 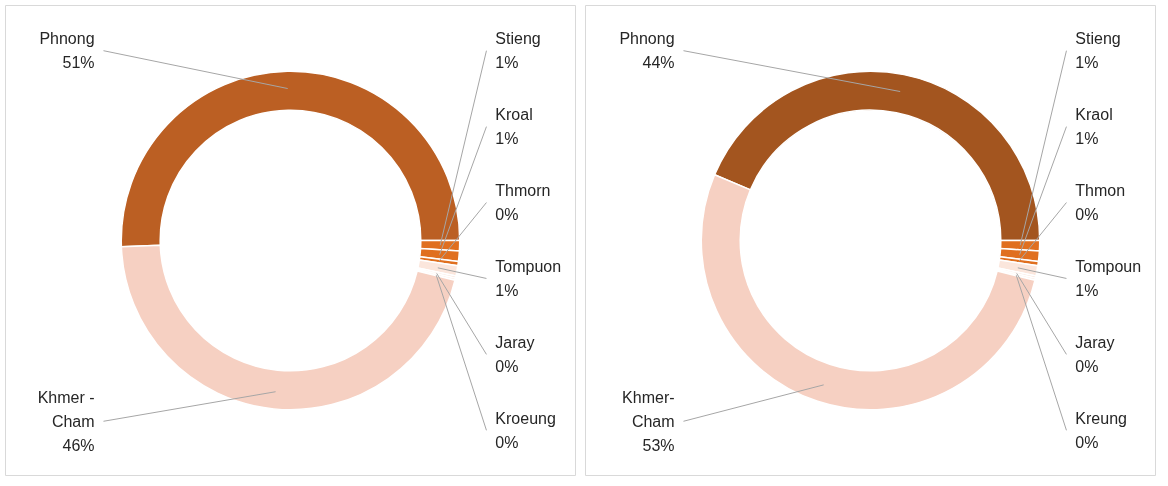 What do you see at coordinates (514, 115) in the screenshot?
I see `slice-label: Kroal` at bounding box center [514, 115].